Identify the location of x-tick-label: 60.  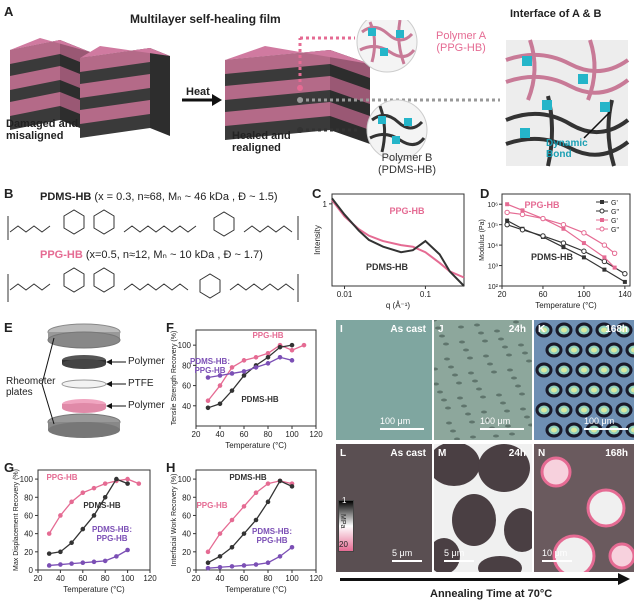
(543, 294).